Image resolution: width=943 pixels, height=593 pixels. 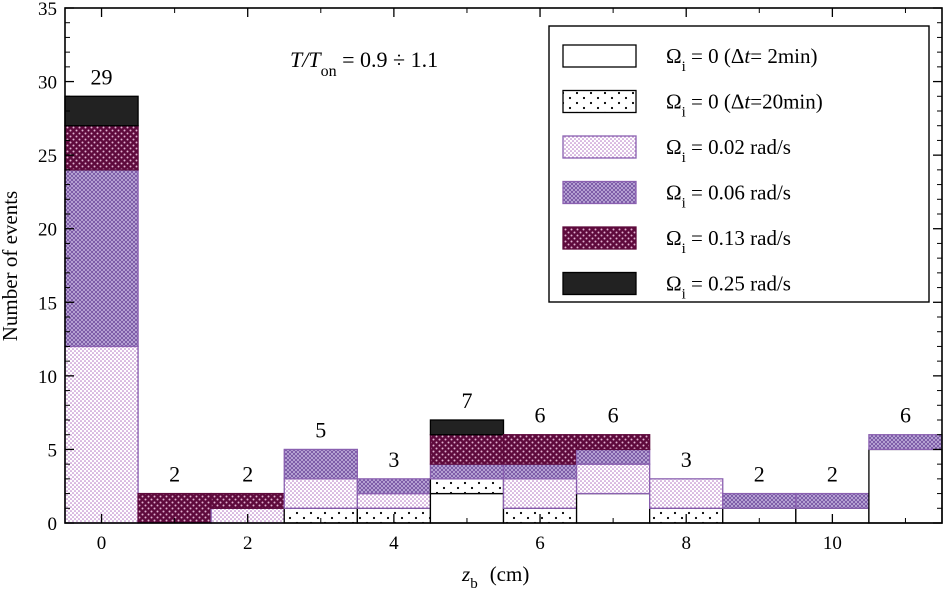 I want to click on x-tick-label: 4, so click(x=394, y=543).